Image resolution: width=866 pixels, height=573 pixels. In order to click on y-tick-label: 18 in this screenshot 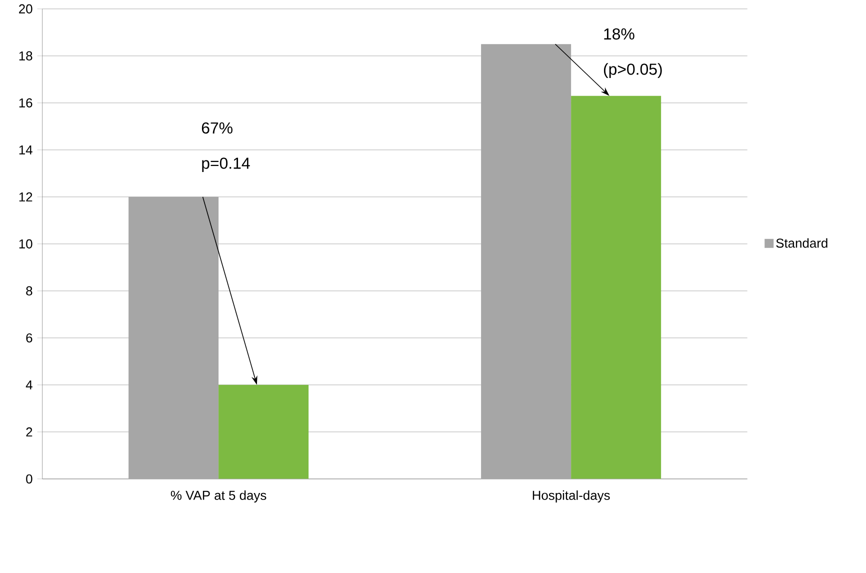, I will do `click(25, 56)`.